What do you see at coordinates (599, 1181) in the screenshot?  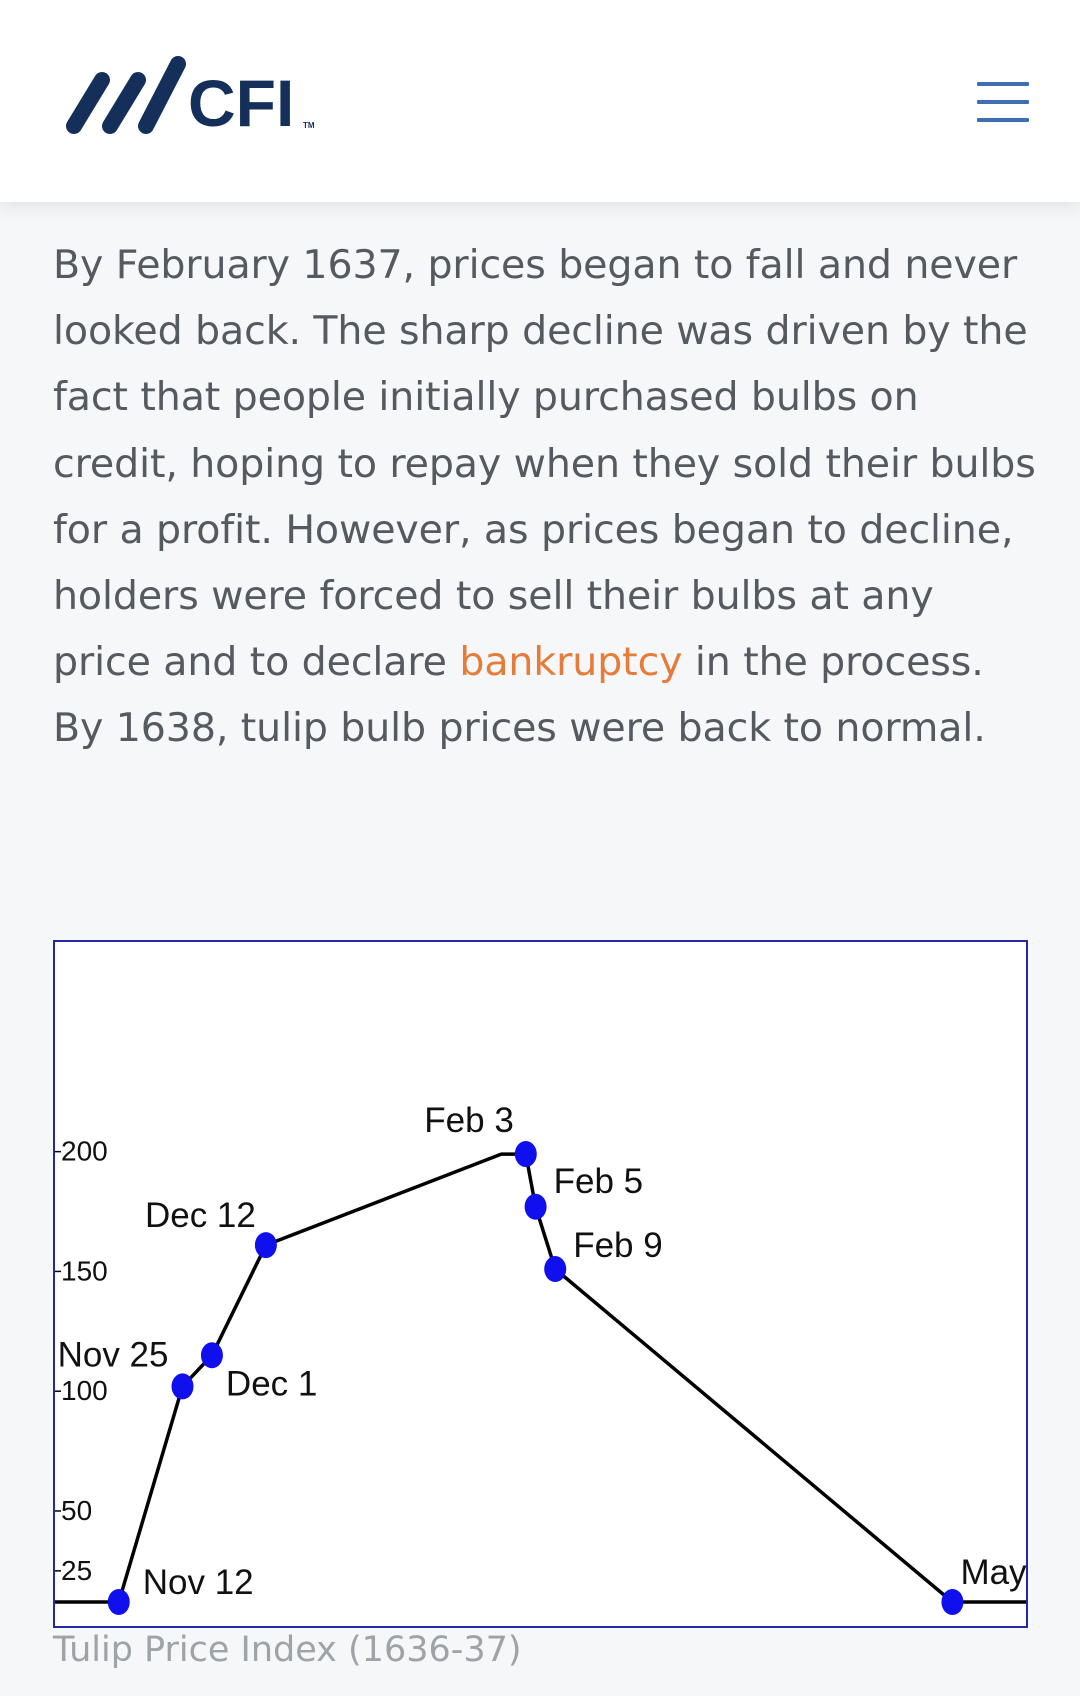 I see `point-label-feb-5: Feb 5` at bounding box center [599, 1181].